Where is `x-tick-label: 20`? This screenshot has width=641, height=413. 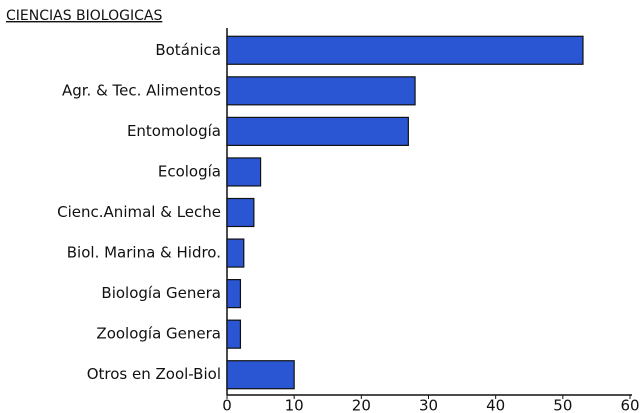
x-tick-label: 20 is located at coordinates (361, 405).